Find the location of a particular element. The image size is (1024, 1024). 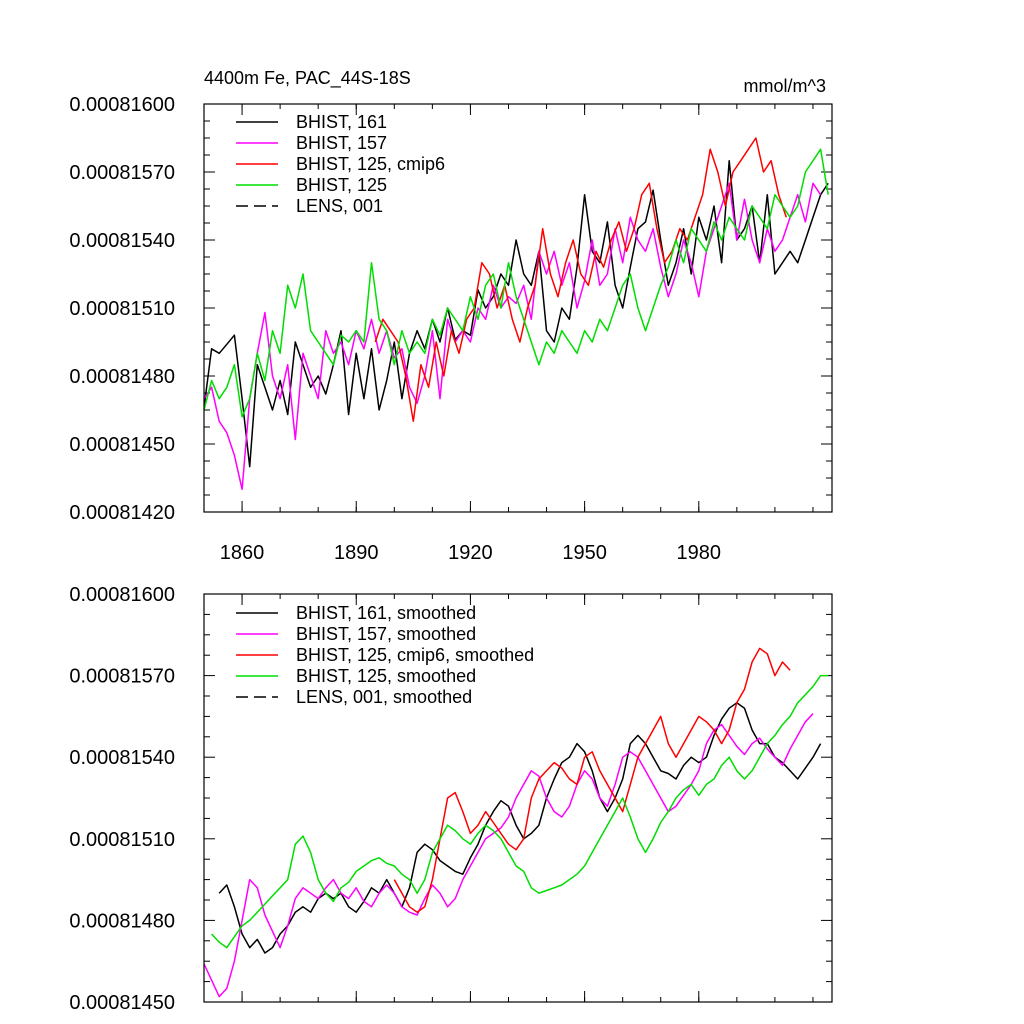

legend-label: BHIST, 125 is located at coordinates (341, 185).